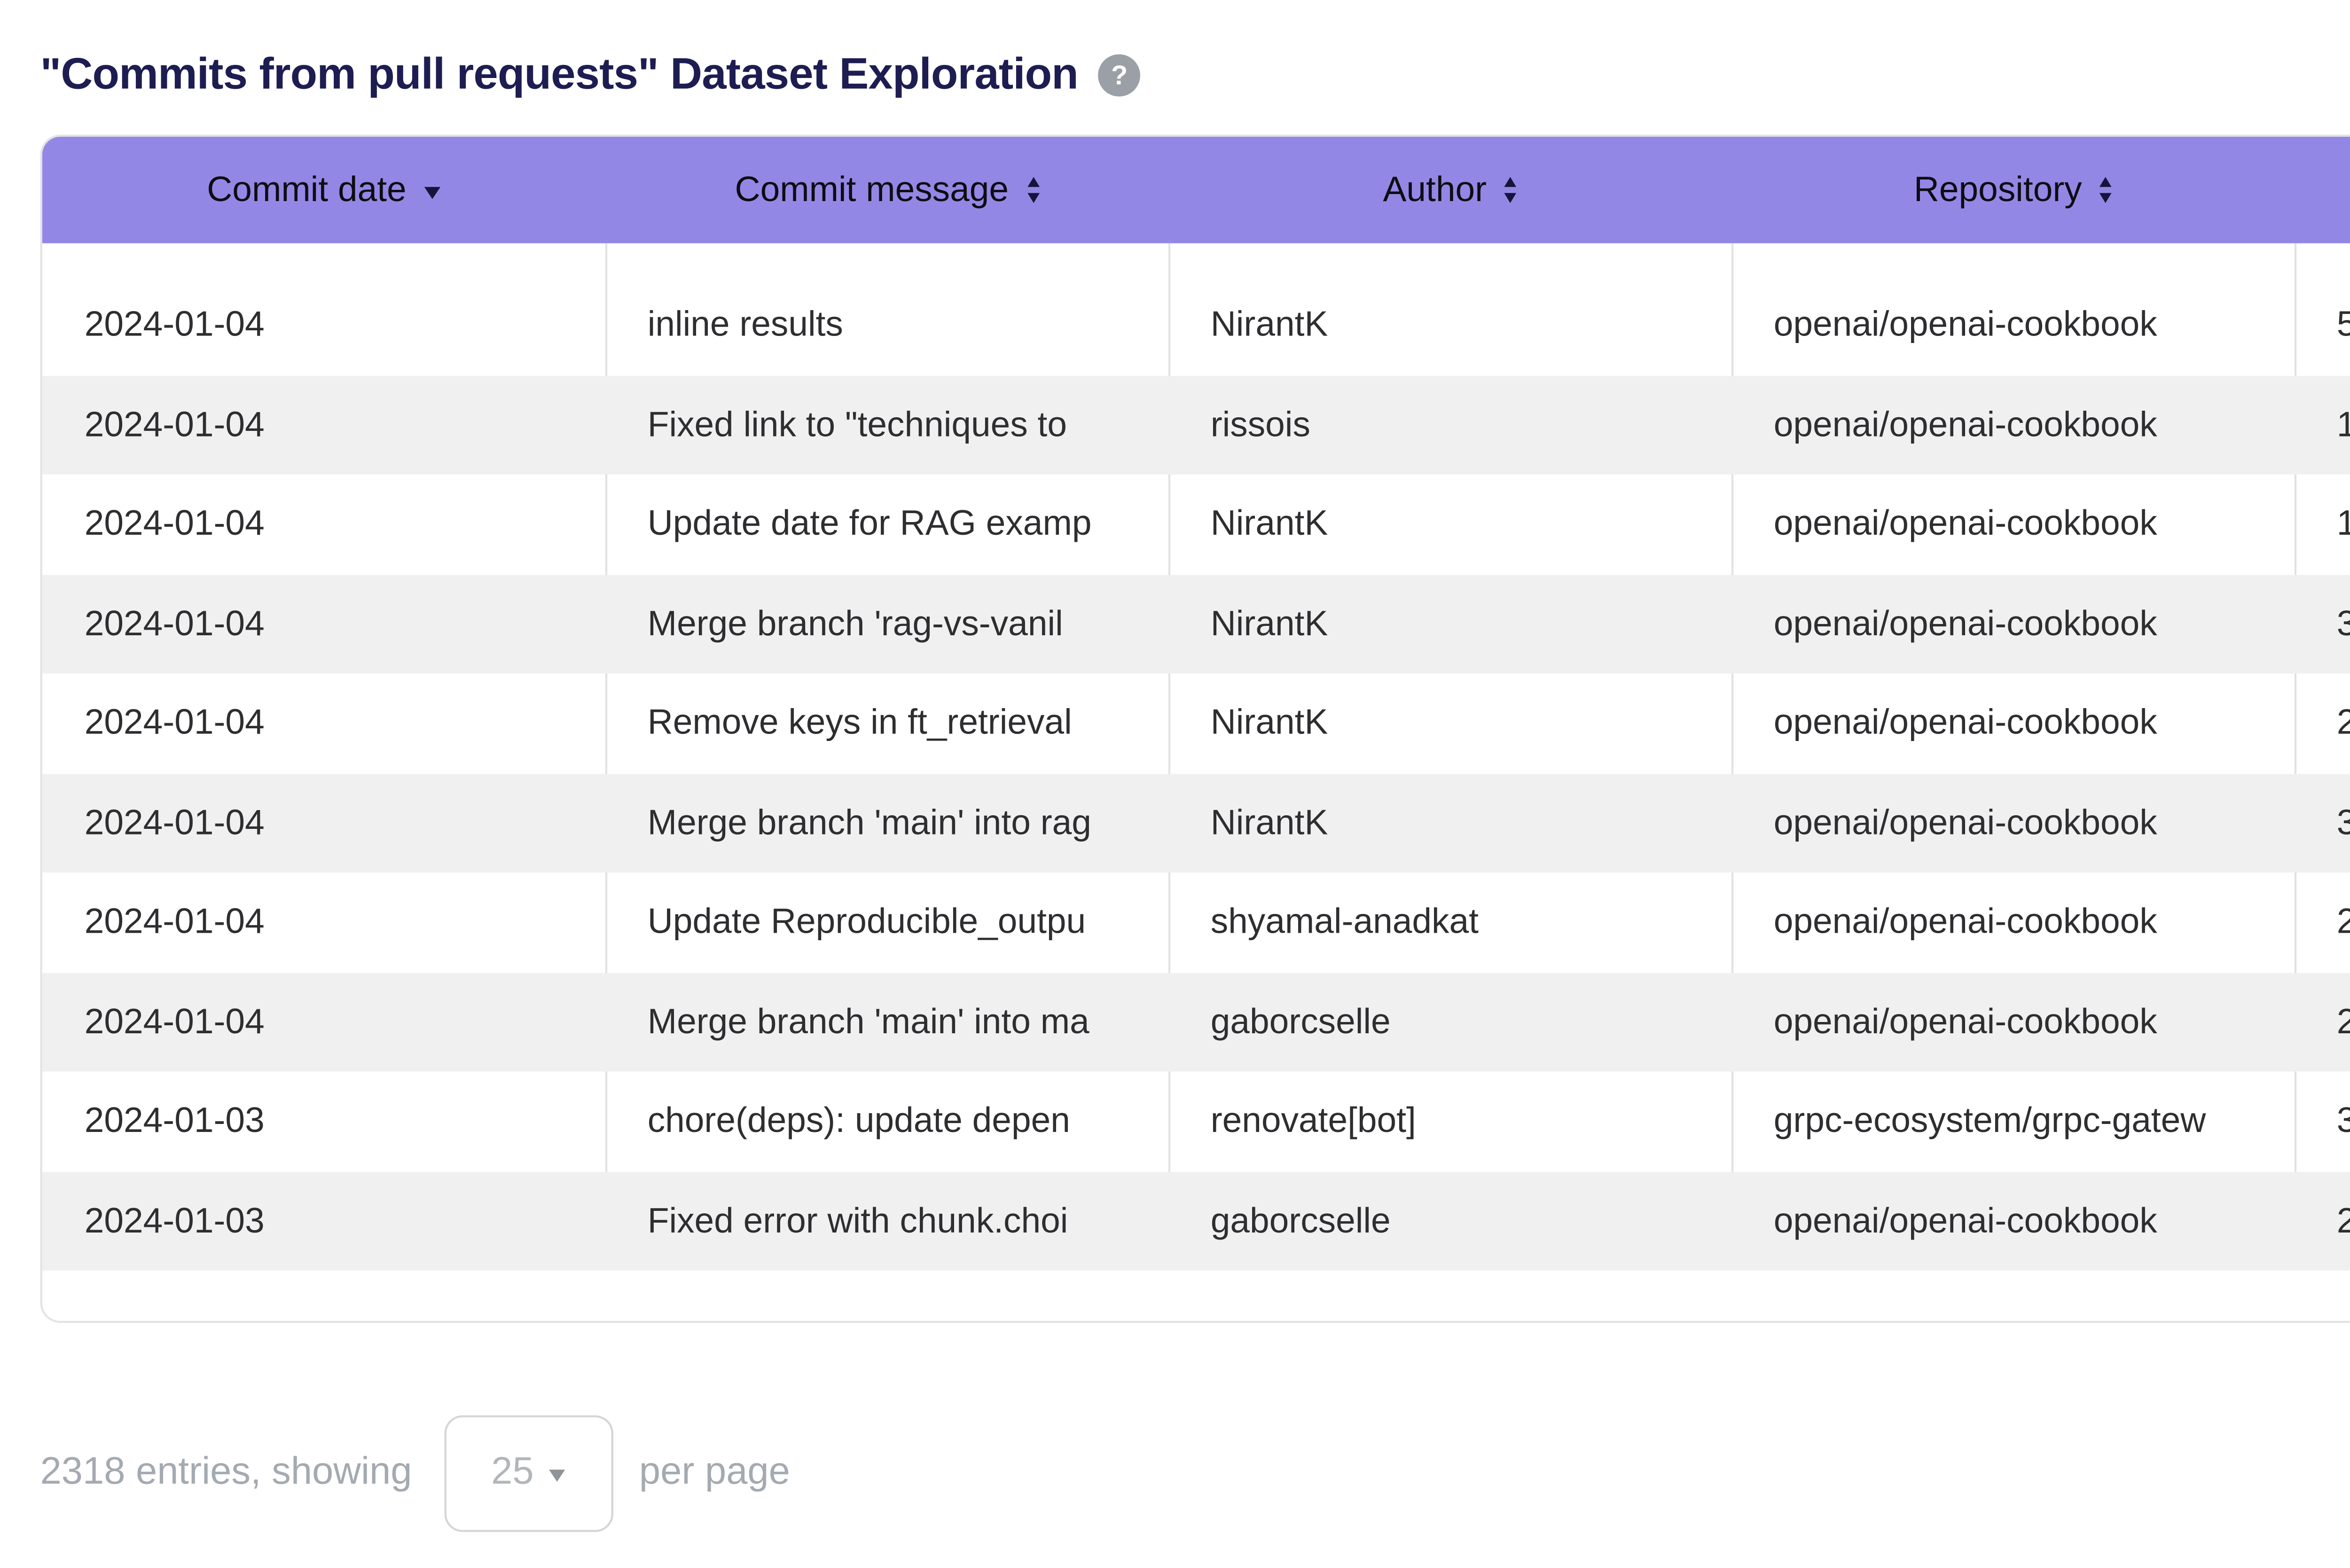 The height and width of the screenshot is (1568, 2350). I want to click on table-cell: Merge branch 'rag-vs-vanil, so click(855, 622).